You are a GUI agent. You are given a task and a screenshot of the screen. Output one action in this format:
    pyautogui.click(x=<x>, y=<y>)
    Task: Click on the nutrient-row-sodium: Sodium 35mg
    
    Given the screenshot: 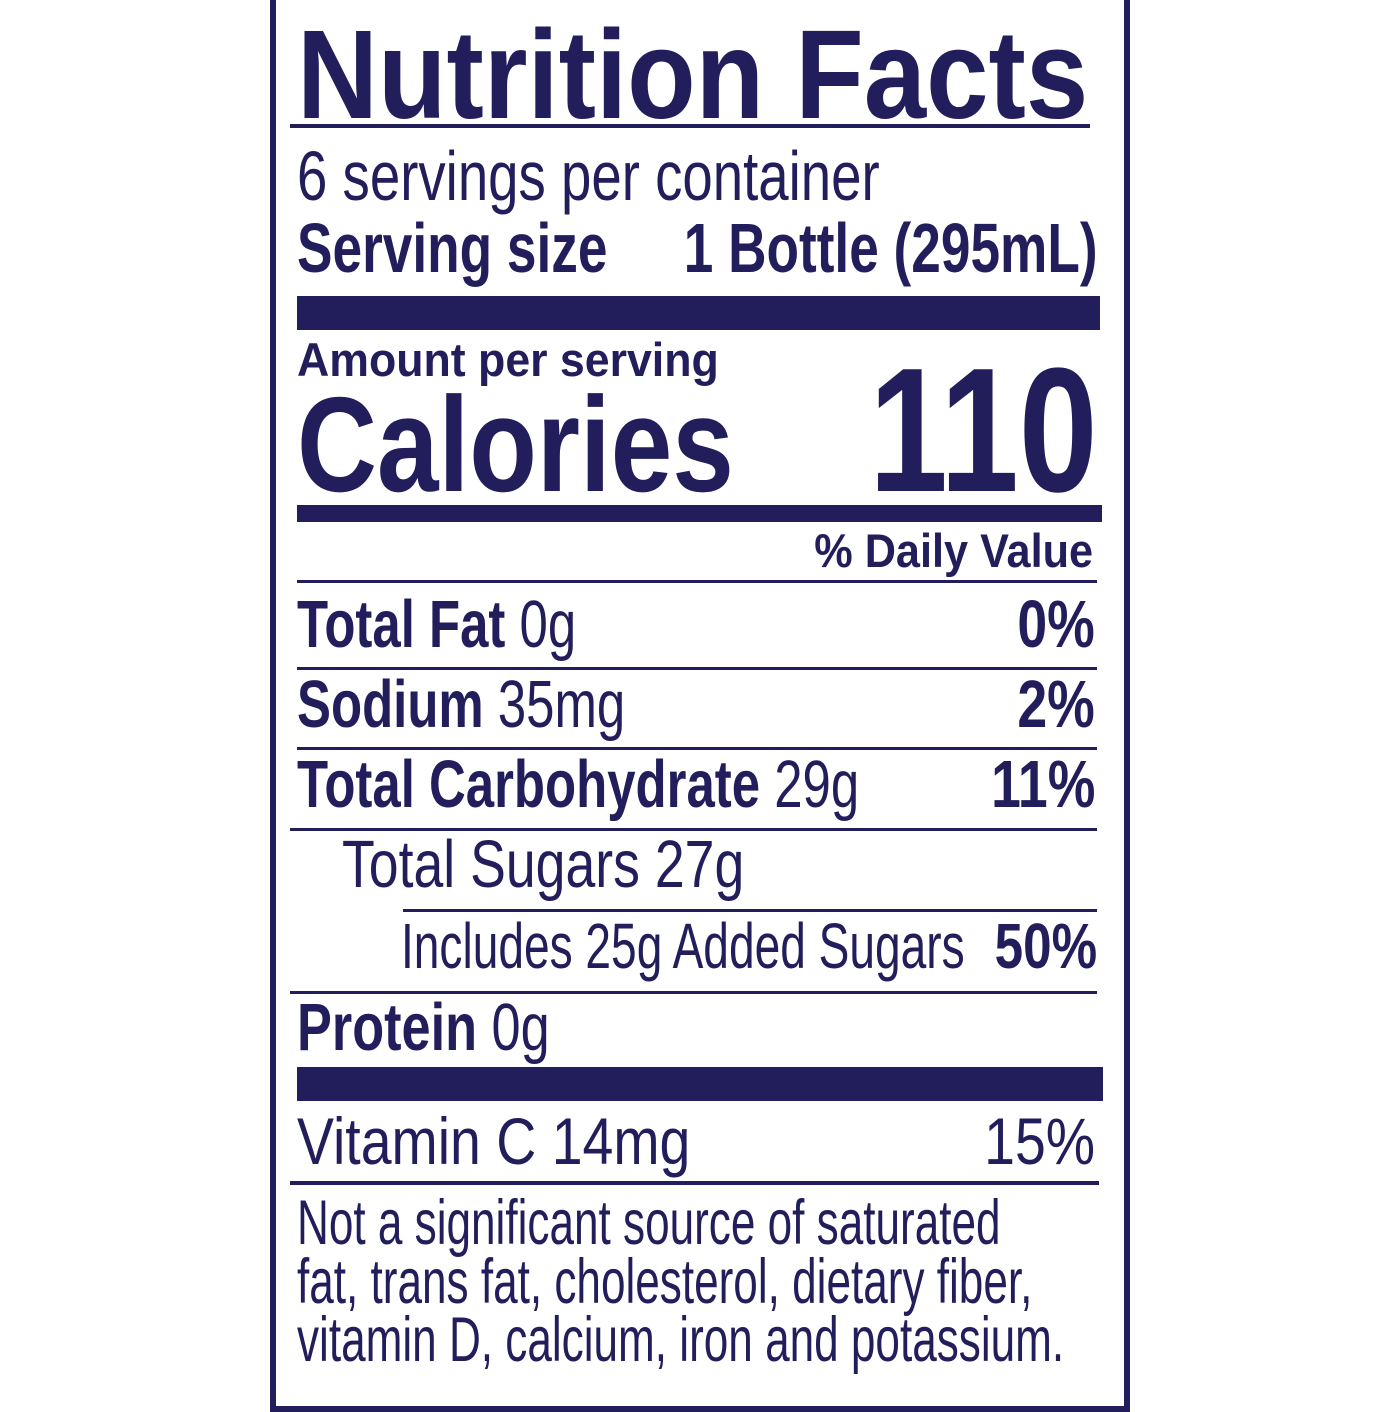 What is the action you would take?
    pyautogui.click(x=461, y=704)
    